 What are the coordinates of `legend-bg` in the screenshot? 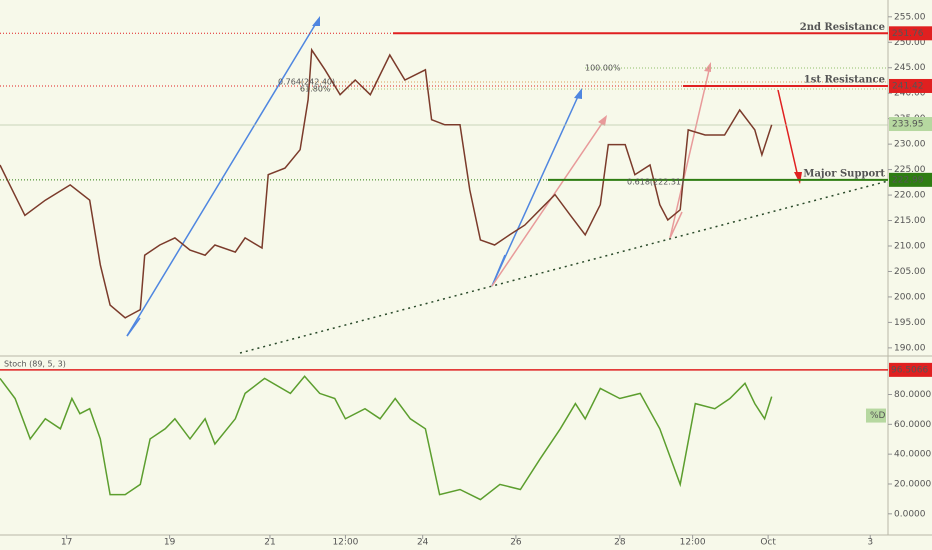 It's located at (876, 415).